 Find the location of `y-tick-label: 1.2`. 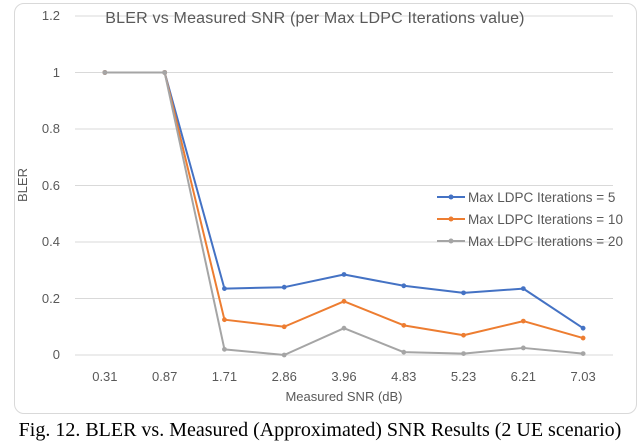

y-tick-label: 1.2 is located at coordinates (50, 15).